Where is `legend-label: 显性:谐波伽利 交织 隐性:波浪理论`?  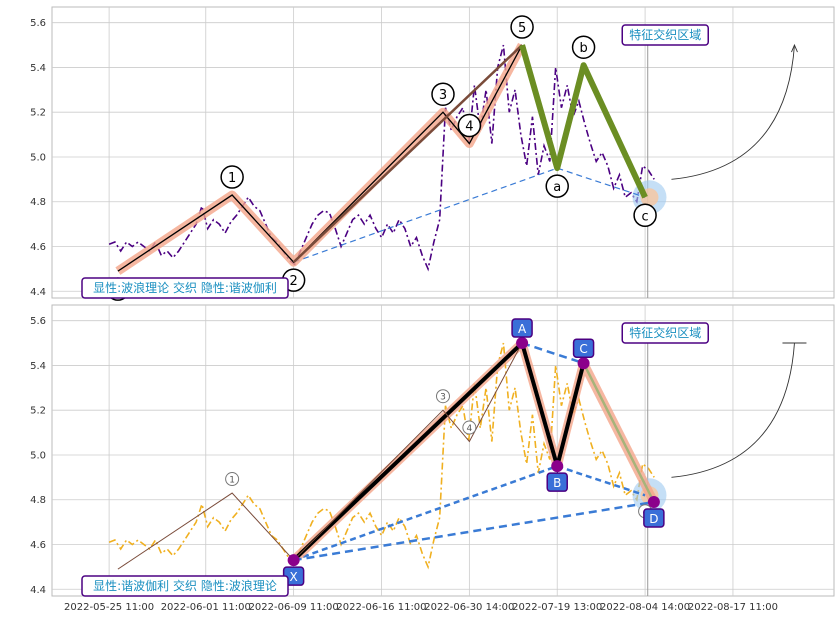 legend-label: 显性:谐波伽利 交织 隐性:波浪理论 is located at coordinates (185, 585).